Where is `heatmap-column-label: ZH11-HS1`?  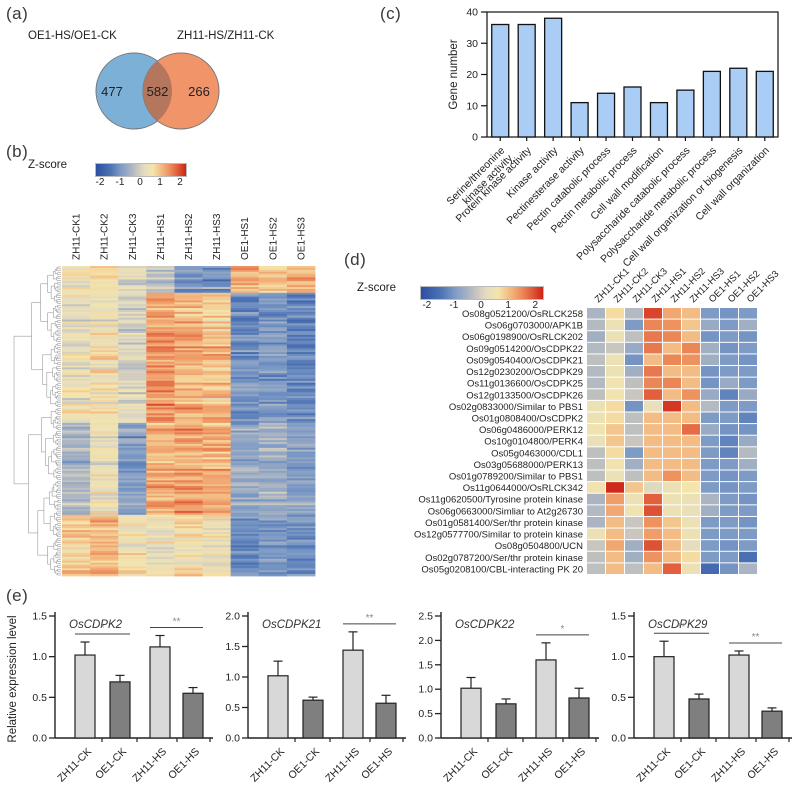 heatmap-column-label: ZH11-HS1 is located at coordinates (161, 236).